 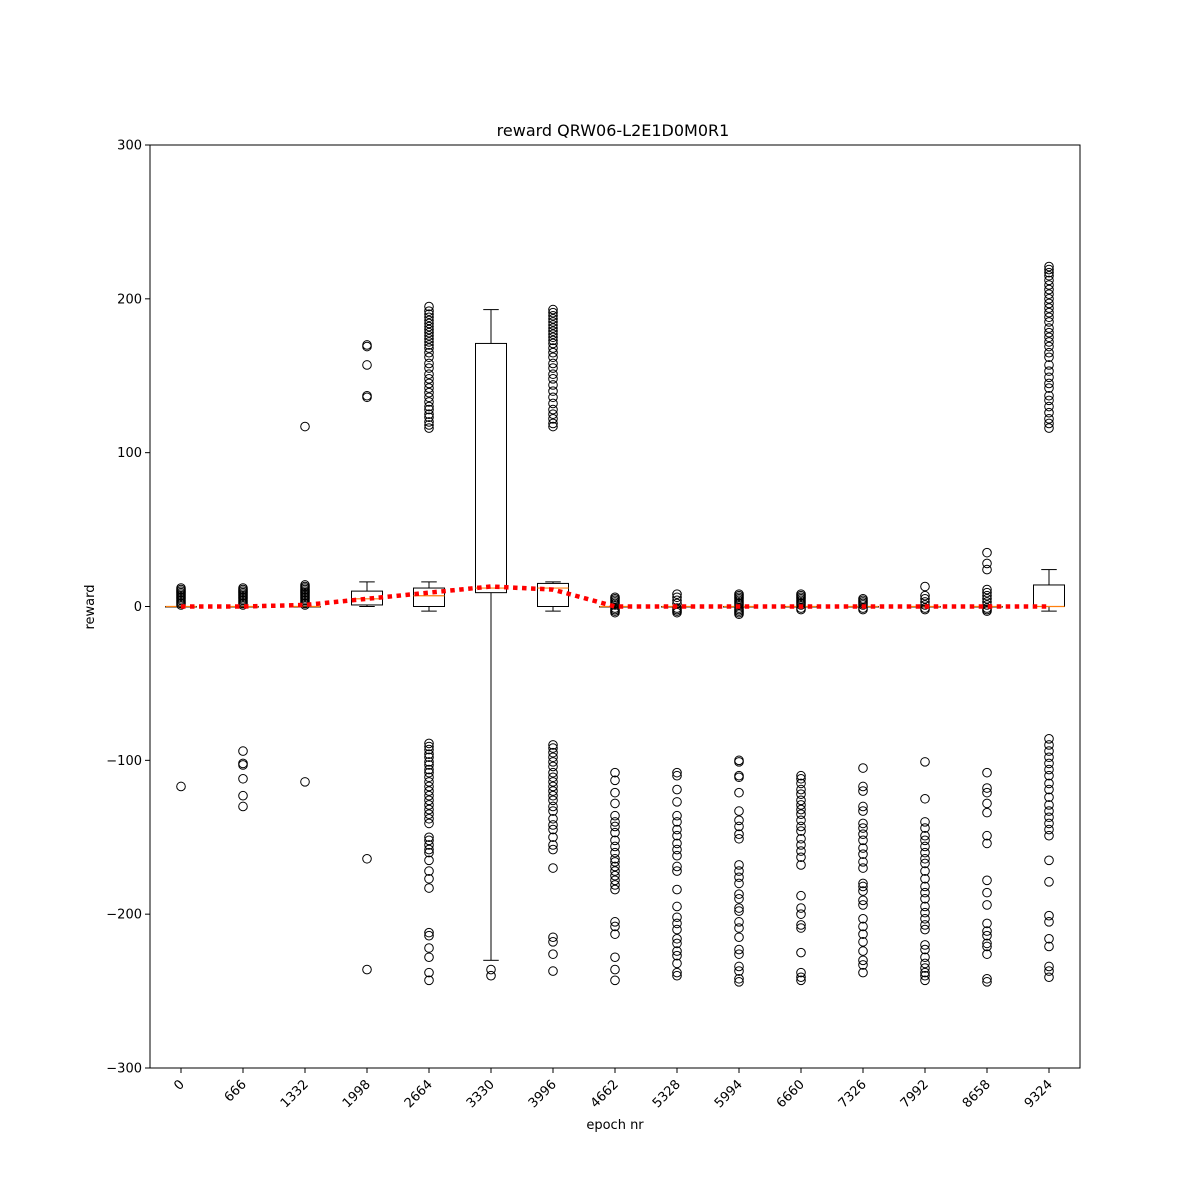 What do you see at coordinates (481, 1094) in the screenshot?
I see `x-tick-label: 3330` at bounding box center [481, 1094].